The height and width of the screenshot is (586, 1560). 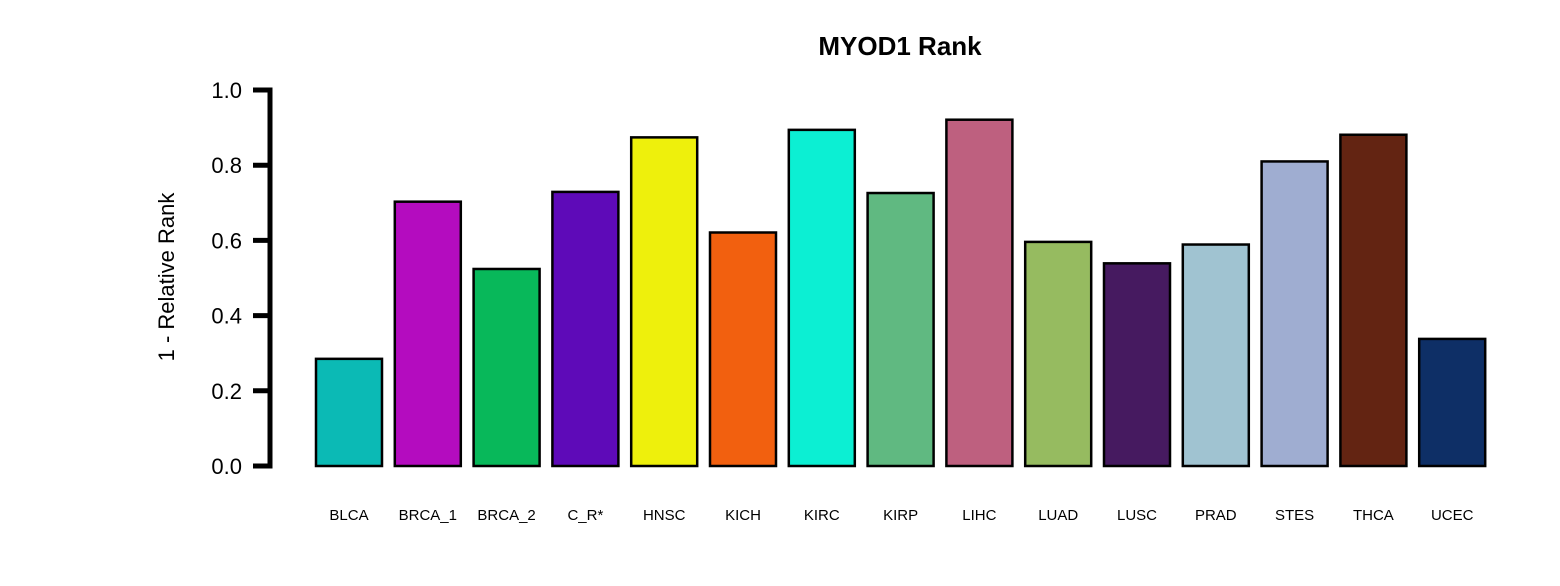 I want to click on bar-kirp, so click(x=900, y=329).